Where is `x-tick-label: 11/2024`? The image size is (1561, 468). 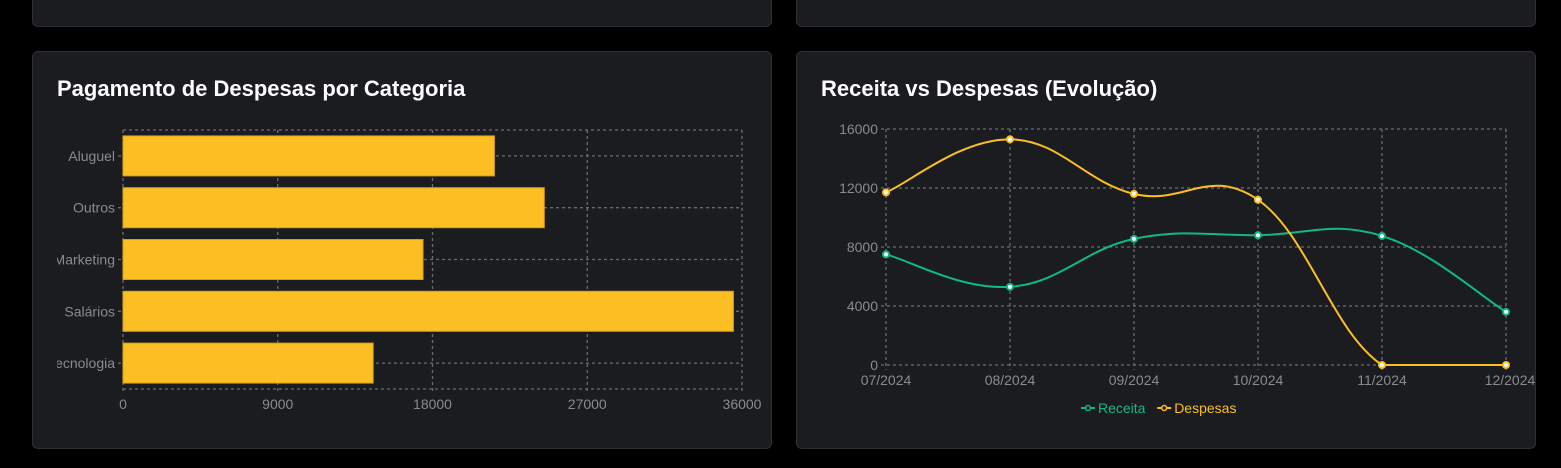 x-tick-label: 11/2024 is located at coordinates (1382, 380).